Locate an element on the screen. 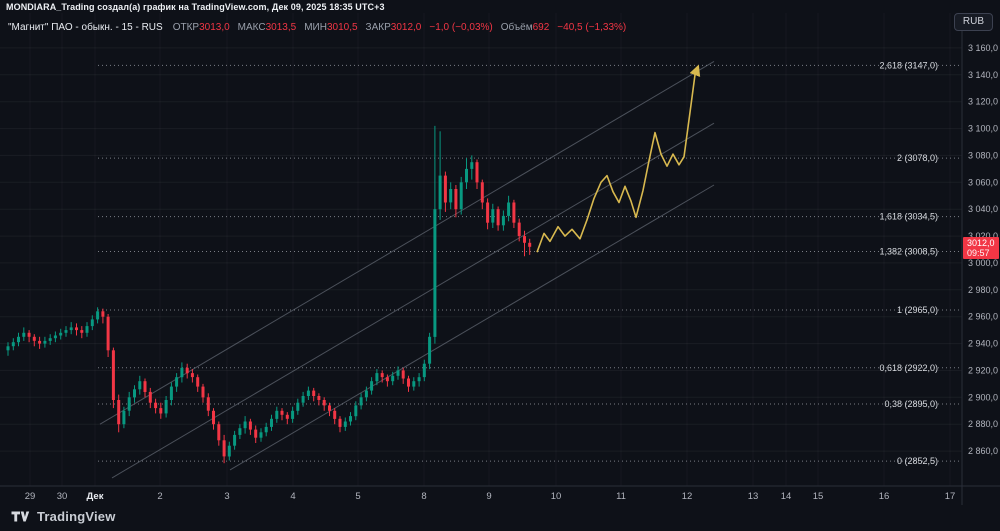  svg-text: 13 is located at coordinates (753, 496).